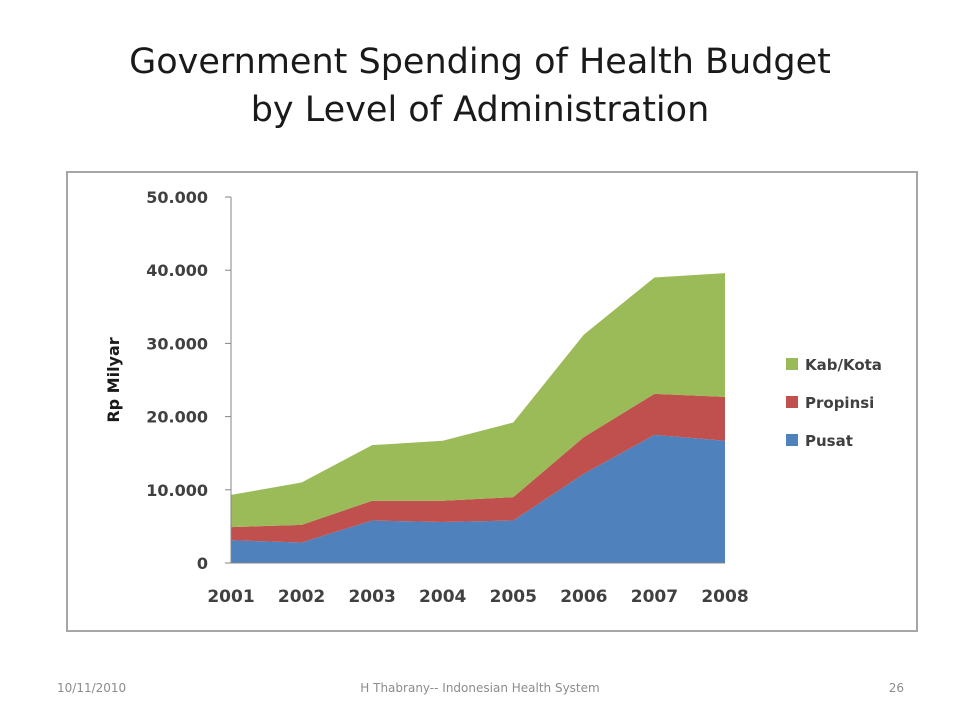 This screenshot has height=720, width=960. I want to click on x-tick-label: 2008, so click(724, 597).